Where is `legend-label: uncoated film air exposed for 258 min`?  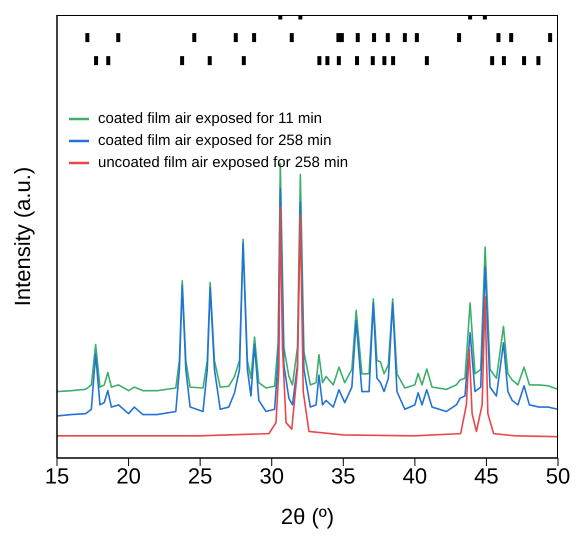
legend-label: uncoated film air exposed for 258 min is located at coordinates (223, 163).